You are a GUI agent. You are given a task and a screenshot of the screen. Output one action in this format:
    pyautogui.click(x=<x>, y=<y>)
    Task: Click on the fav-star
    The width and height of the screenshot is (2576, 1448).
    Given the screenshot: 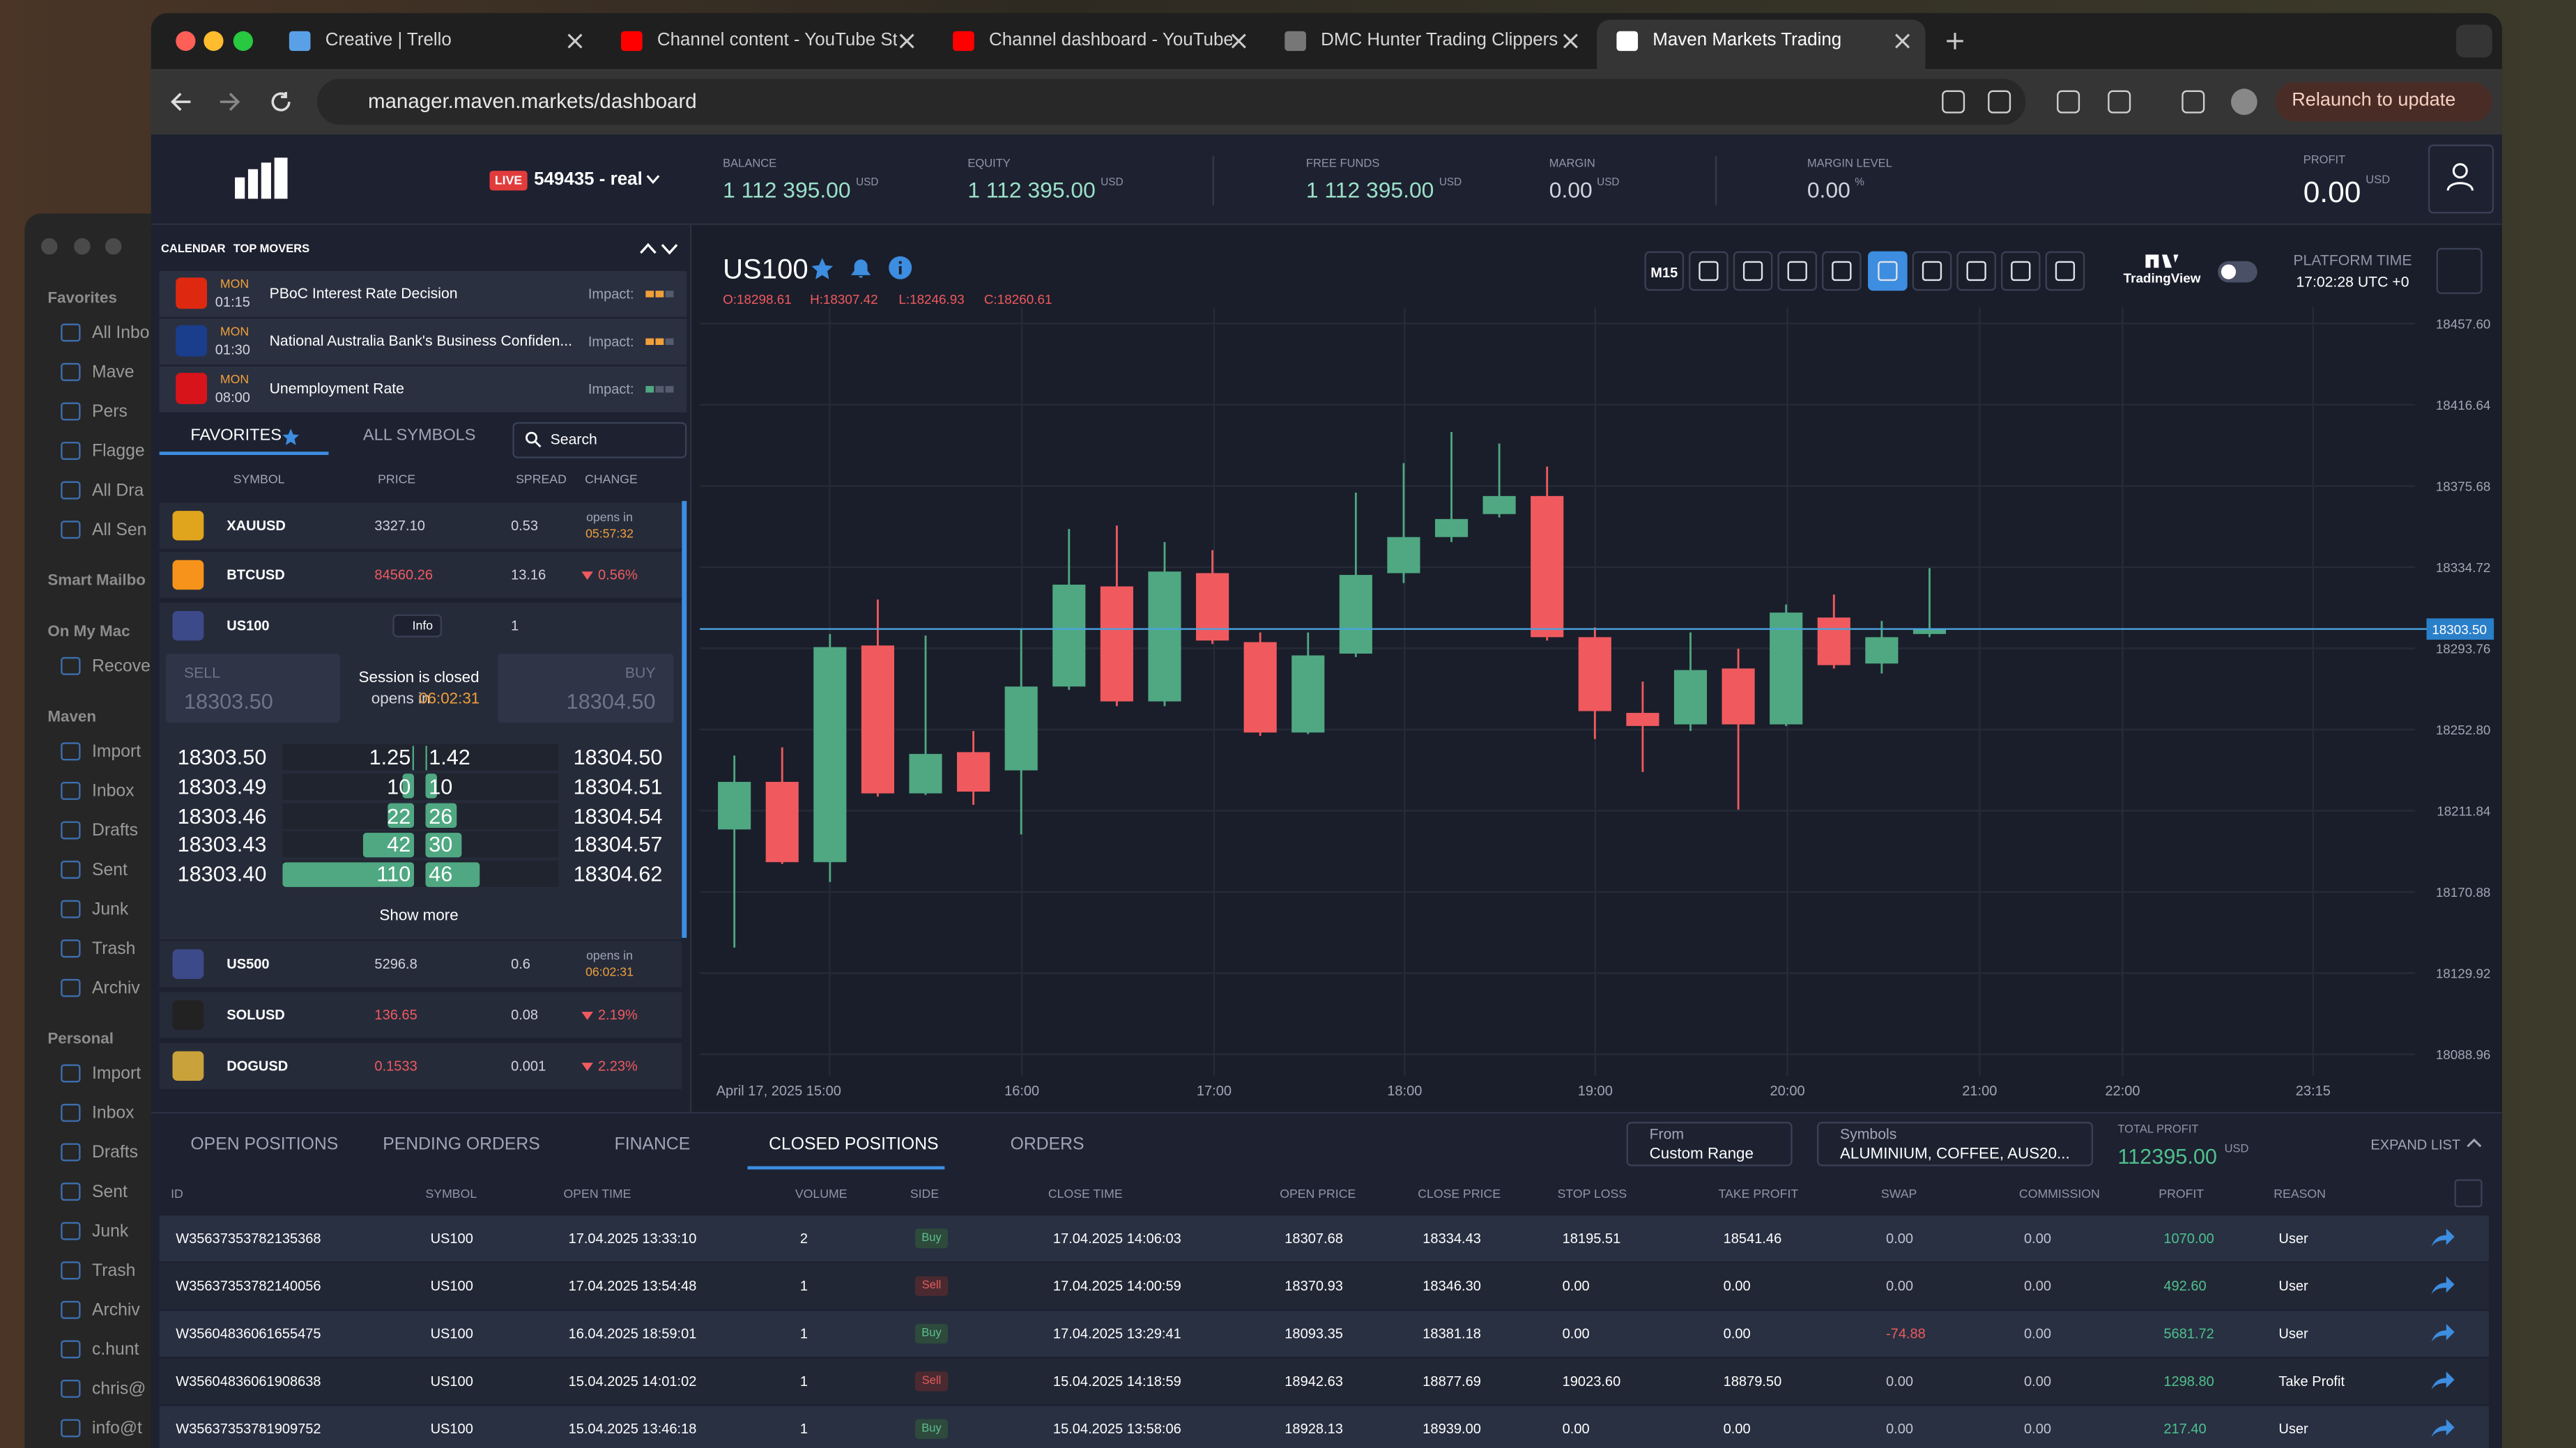 What is the action you would take?
    pyautogui.click(x=822, y=268)
    